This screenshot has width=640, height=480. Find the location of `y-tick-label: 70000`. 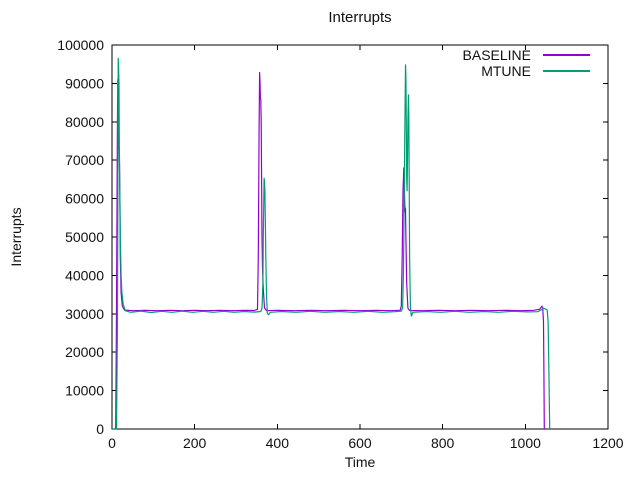

y-tick-label: 70000 is located at coordinates (84, 160).